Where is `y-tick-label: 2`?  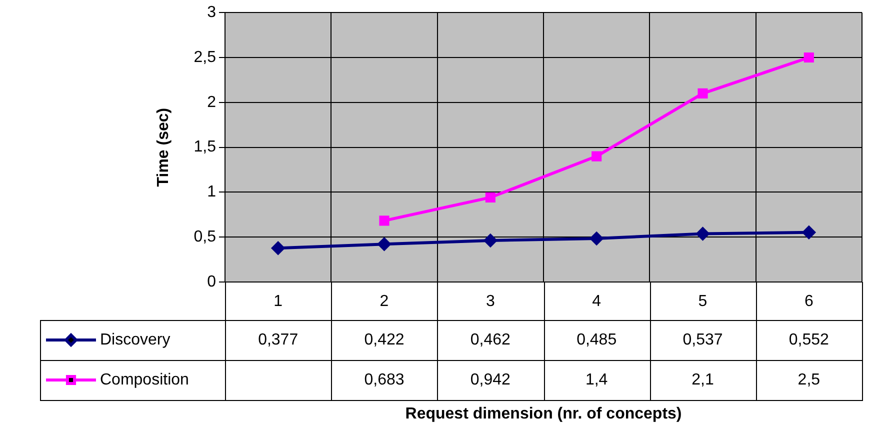 y-tick-label: 2 is located at coordinates (211, 102).